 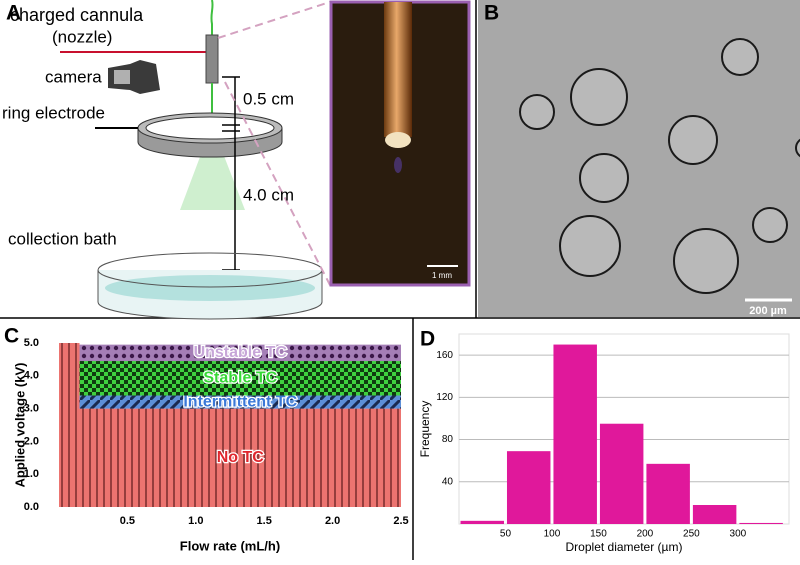 I want to click on x-tick-label: 200, so click(x=645, y=534).